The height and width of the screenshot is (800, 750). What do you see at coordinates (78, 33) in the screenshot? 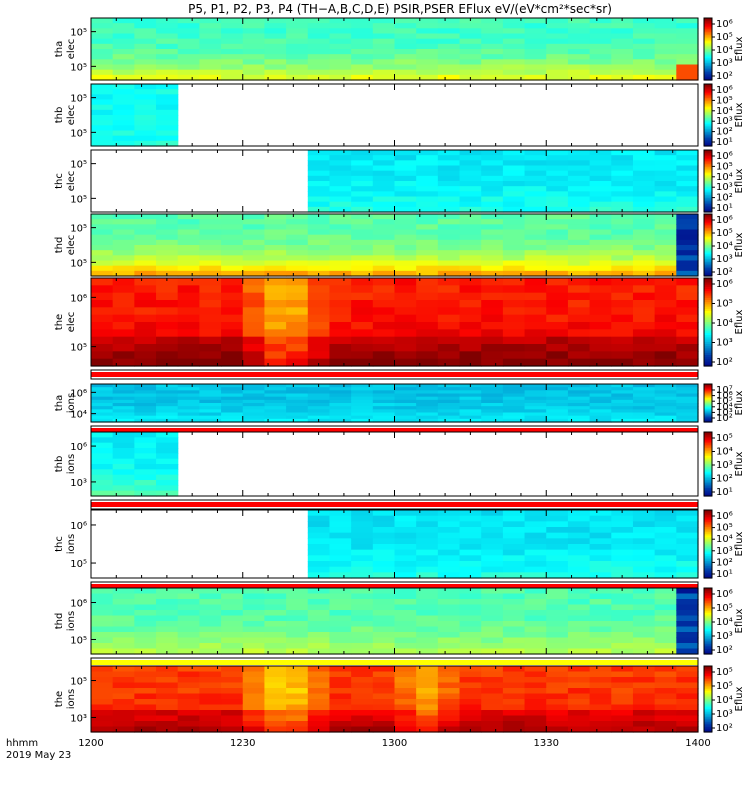
I see `y-tick-label: 10⁵` at bounding box center [78, 33].